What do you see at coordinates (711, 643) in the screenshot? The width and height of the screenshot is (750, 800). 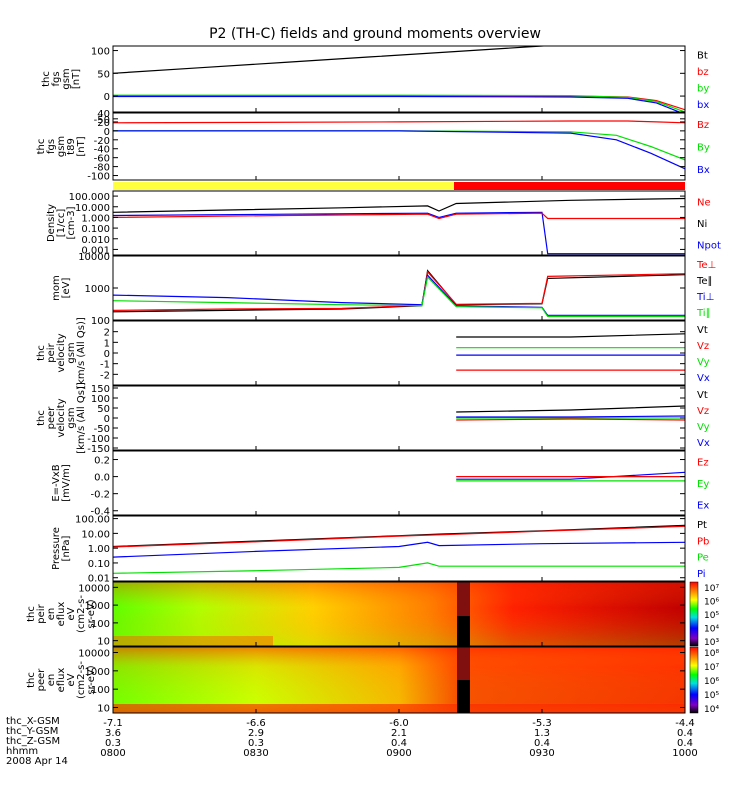 I see `colorbar-tick-label: 10³` at bounding box center [711, 643].